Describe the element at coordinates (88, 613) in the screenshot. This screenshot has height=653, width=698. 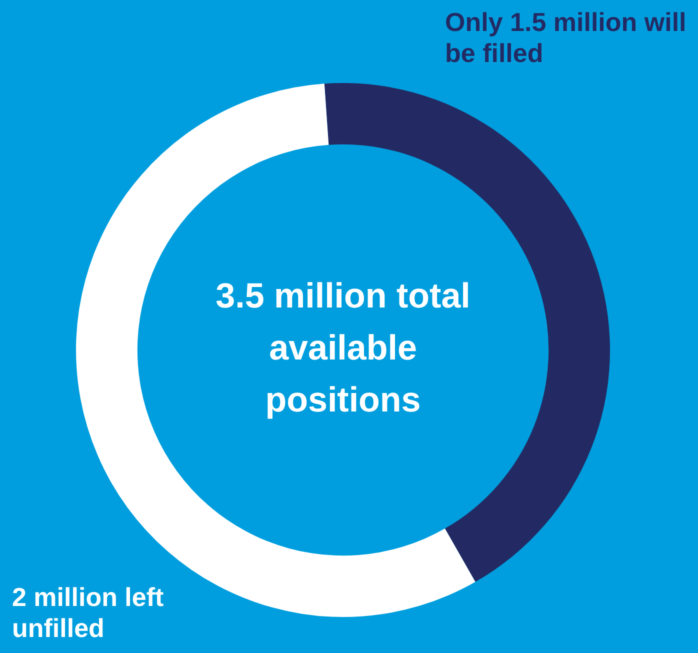
I see `slice-label: 2 million left unfilled` at that location.